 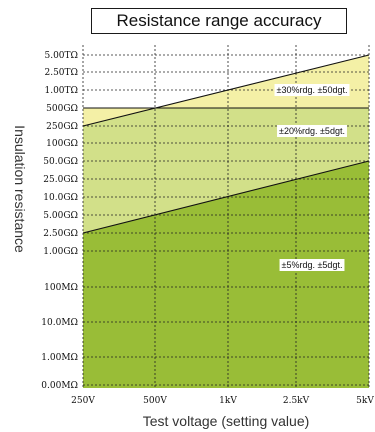 What do you see at coordinates (155, 401) in the screenshot?
I see `x-tick-label: 500V` at bounding box center [155, 401].